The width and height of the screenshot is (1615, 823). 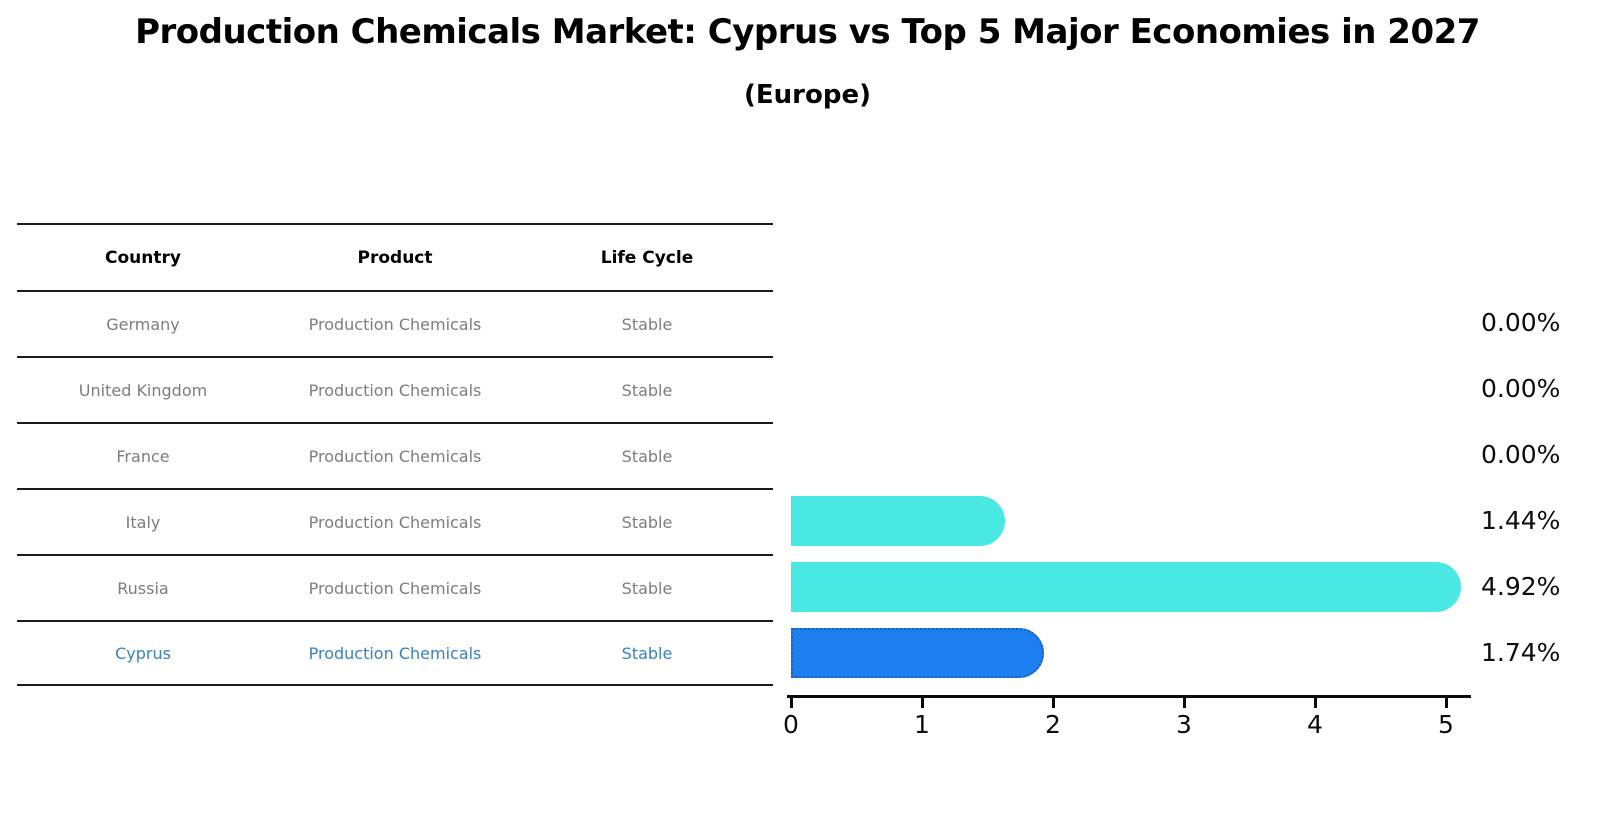 What do you see at coordinates (143, 522) in the screenshot?
I see `country-cell: Italy` at bounding box center [143, 522].